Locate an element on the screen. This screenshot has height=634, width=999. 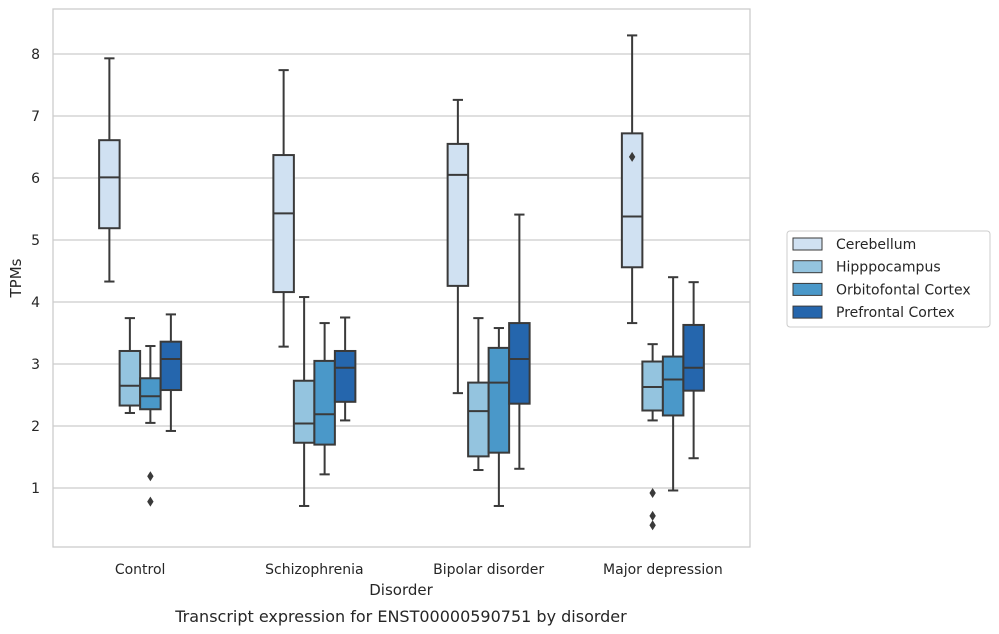
y-tick-label: 8 is located at coordinates (35, 55).